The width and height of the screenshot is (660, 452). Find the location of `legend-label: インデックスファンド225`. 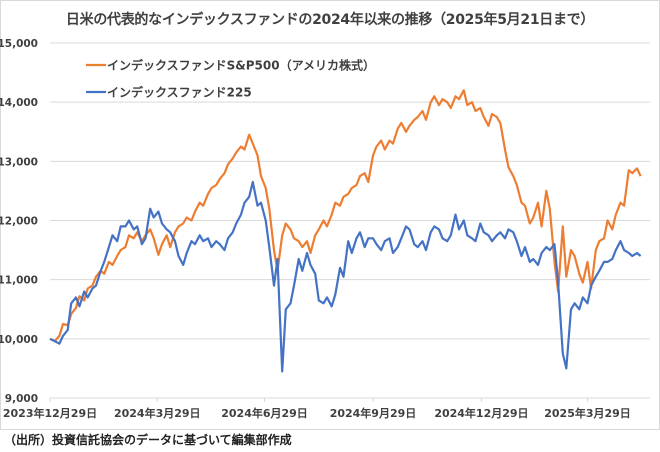

legend-label: インデックスファンド225 is located at coordinates (179, 92).